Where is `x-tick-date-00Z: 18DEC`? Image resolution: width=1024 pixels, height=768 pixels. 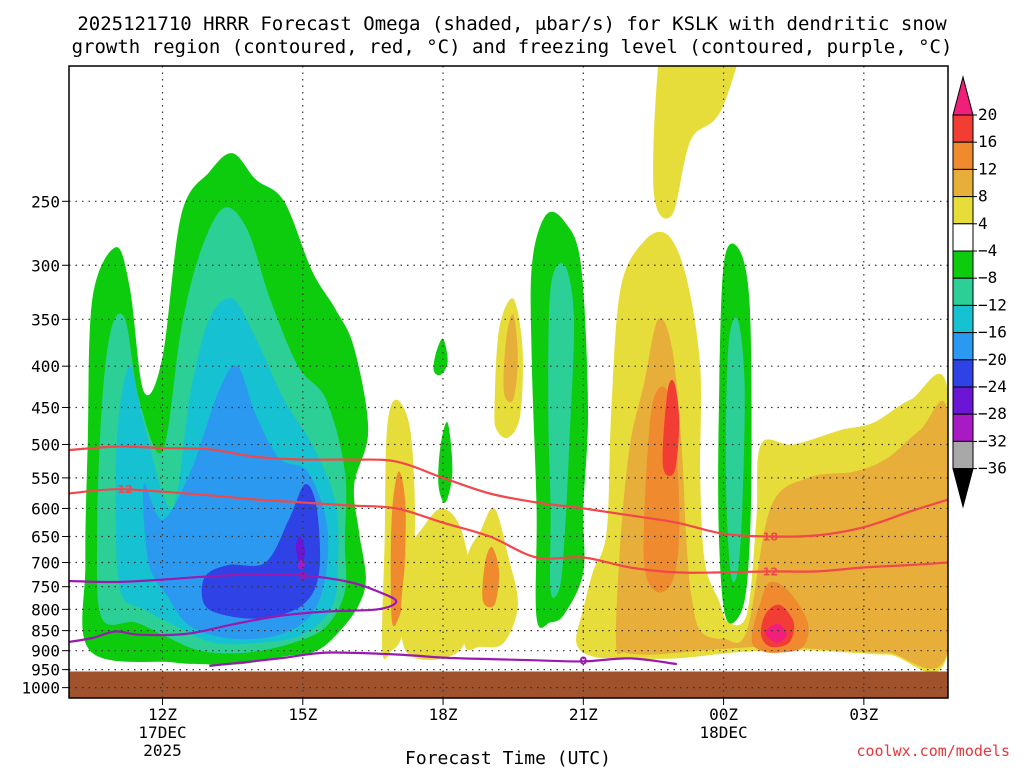
x-tick-date-00Z: 18DEC is located at coordinates (723, 732).